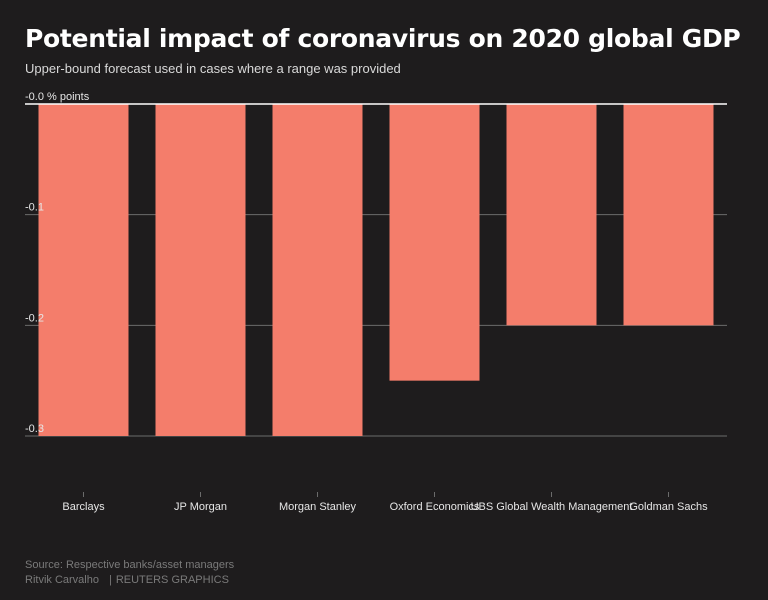 The height and width of the screenshot is (600, 768). Describe the element at coordinates (57, 97) in the screenshot. I see `y-tick-label: -0.0 % points` at that location.